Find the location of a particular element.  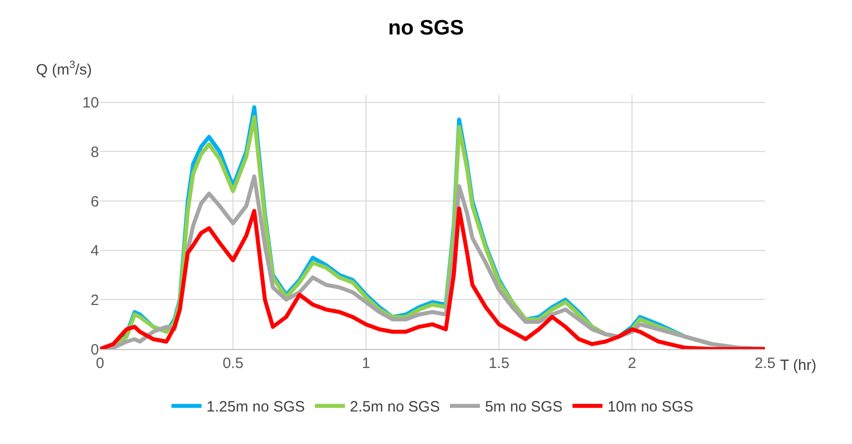

chart-title: no SGS is located at coordinates (426, 28).